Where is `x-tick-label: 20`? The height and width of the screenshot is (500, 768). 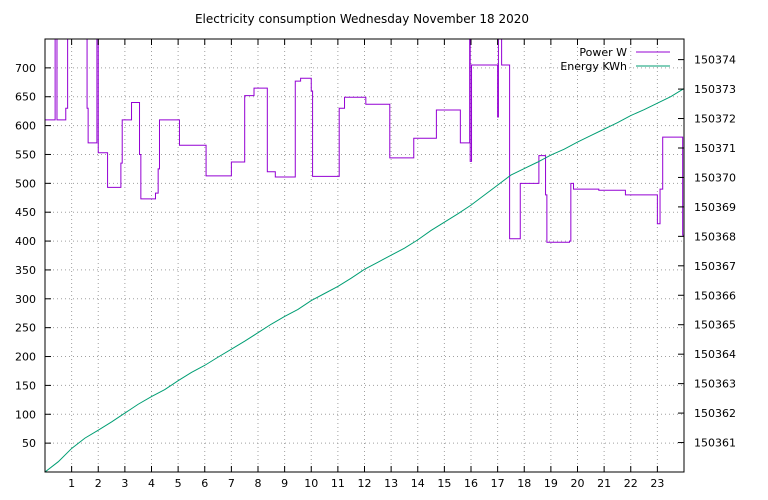 x-tick-label: 20 is located at coordinates (578, 483).